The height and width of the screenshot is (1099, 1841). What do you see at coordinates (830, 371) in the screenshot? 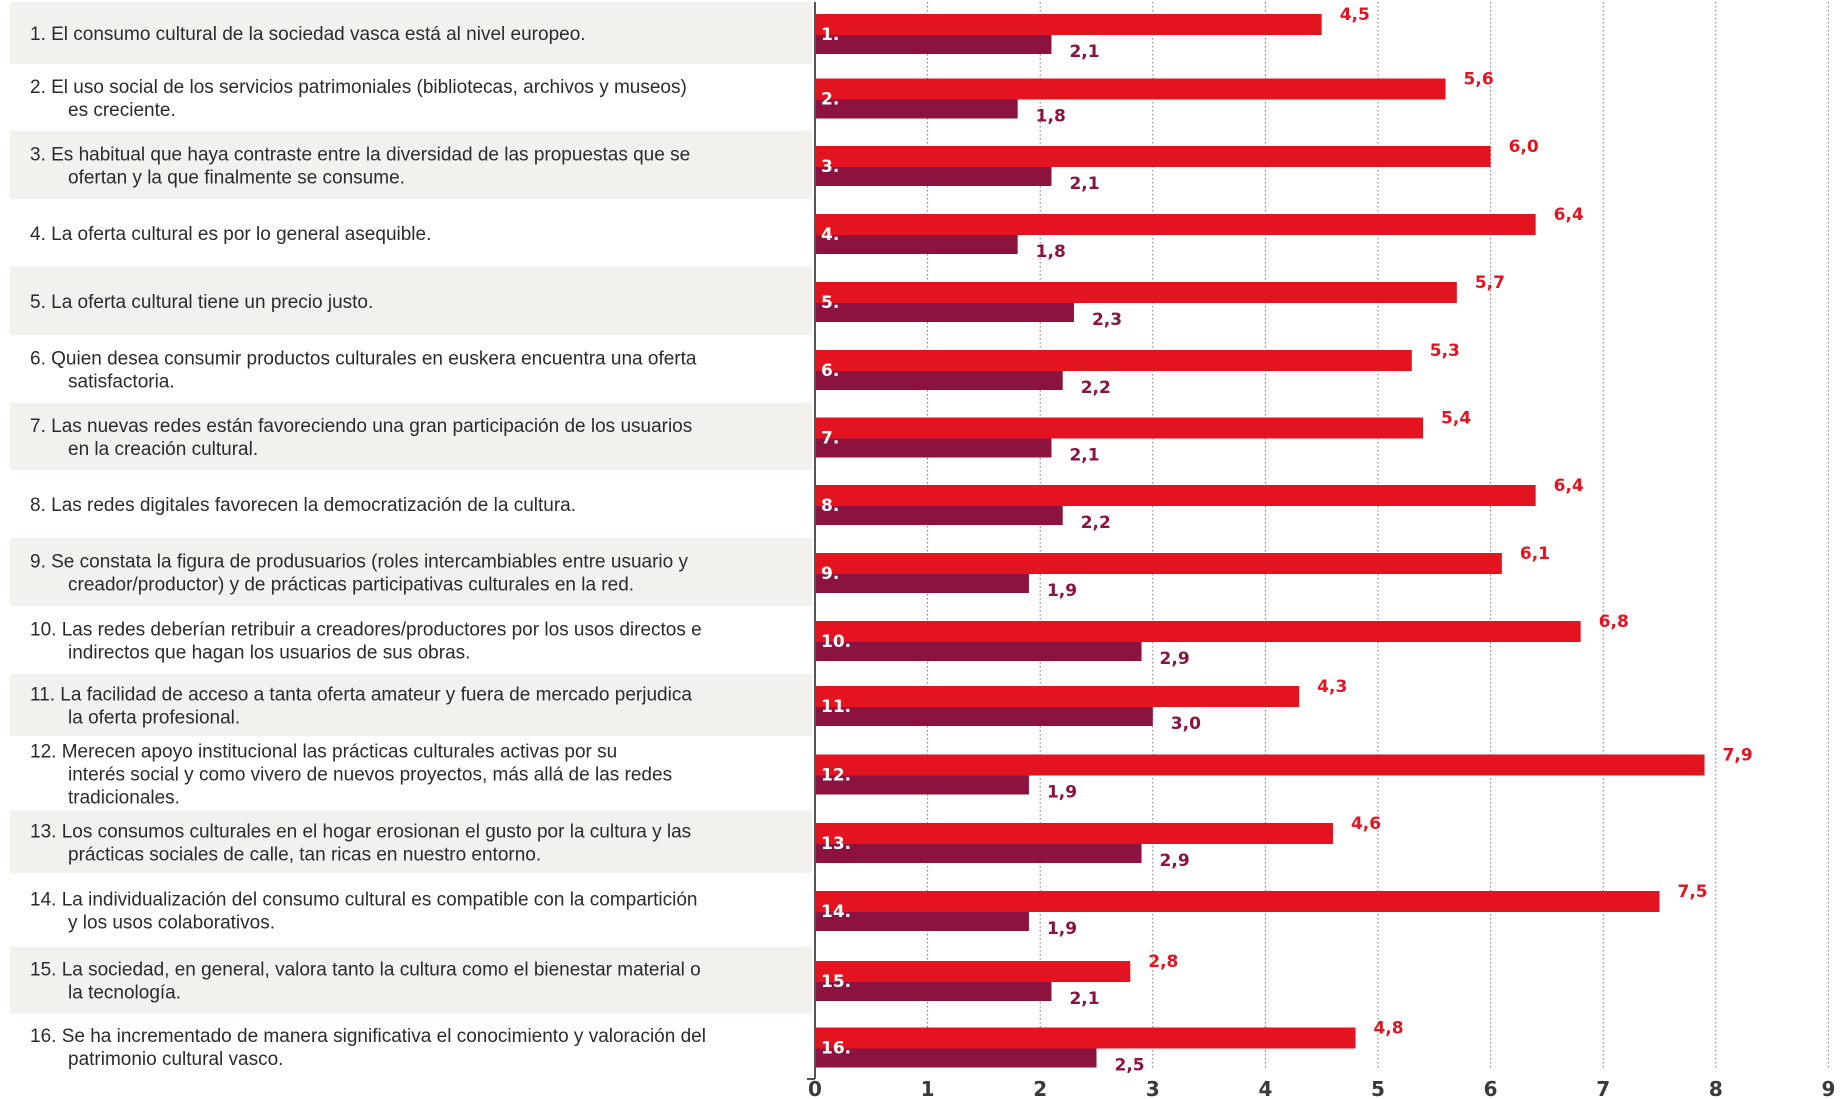
I see `bar-number-label: 6.` at bounding box center [830, 371].